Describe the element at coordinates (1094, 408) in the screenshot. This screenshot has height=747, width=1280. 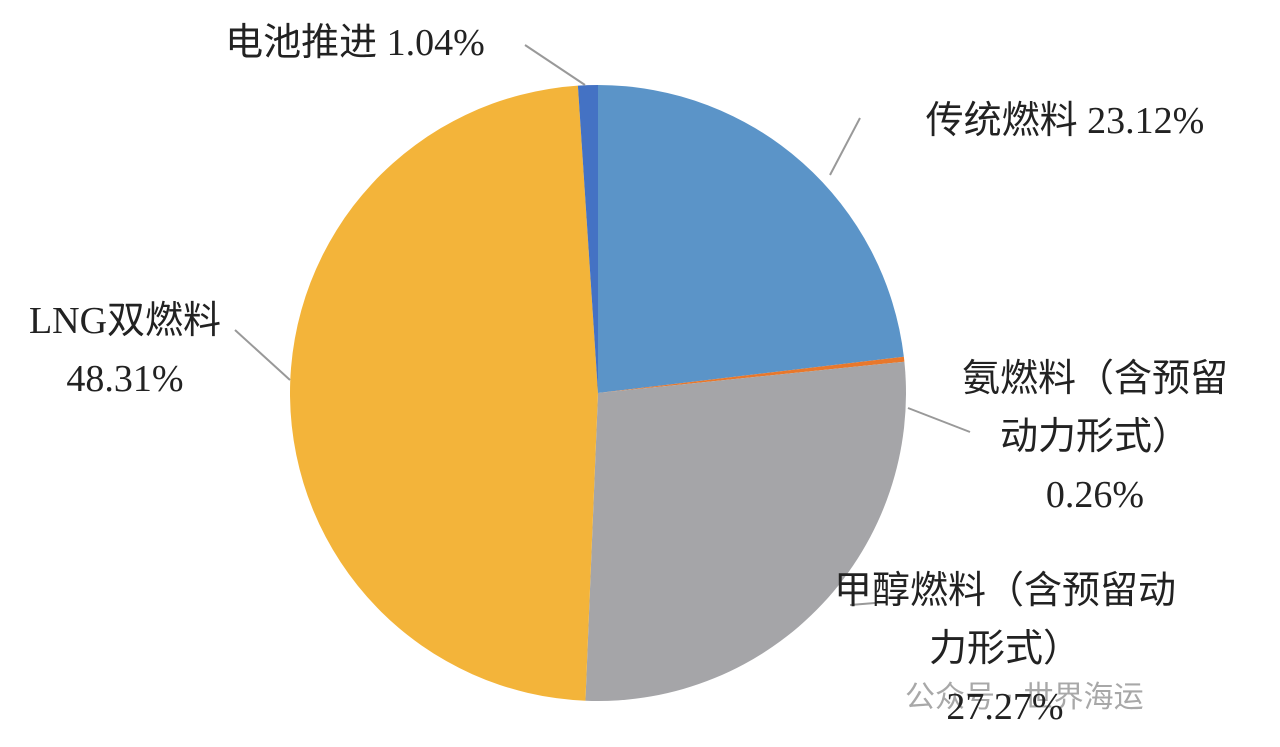
I see `category-name: 氨燃料（含预留动力形式）` at that location.